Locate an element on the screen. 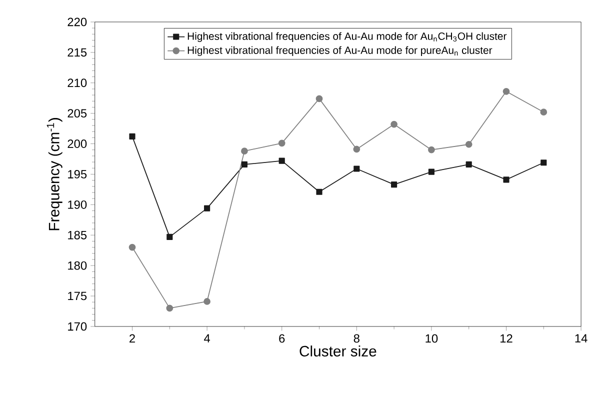 The width and height of the screenshot is (591, 408). y-tick-label: 205 is located at coordinates (77, 113).